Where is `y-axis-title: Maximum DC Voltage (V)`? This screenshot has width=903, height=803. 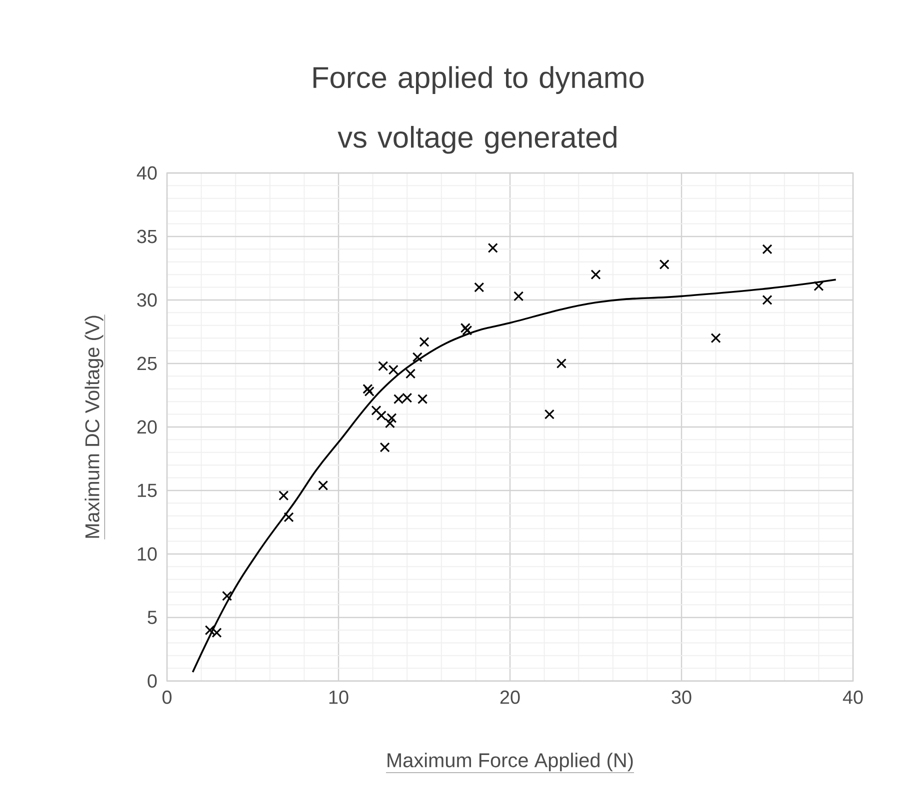 y-axis-title: Maximum DC Voltage (V) is located at coordinates (94, 427).